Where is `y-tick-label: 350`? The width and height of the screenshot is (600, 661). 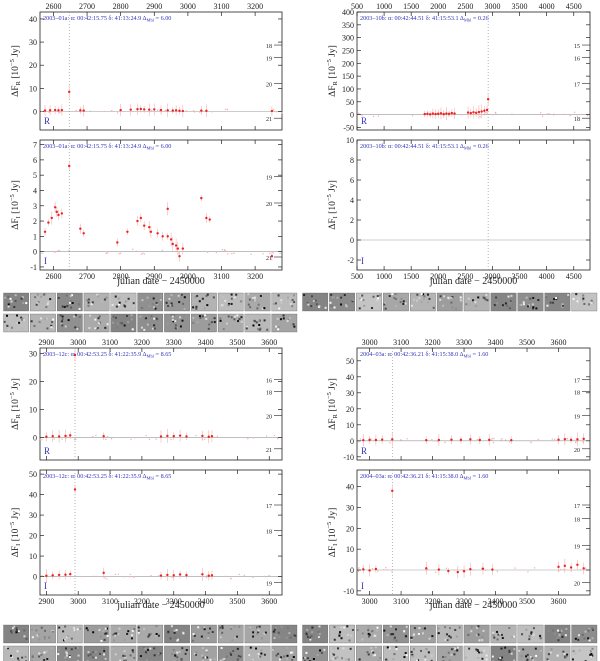 y-tick-label: 350 is located at coordinates (348, 25).